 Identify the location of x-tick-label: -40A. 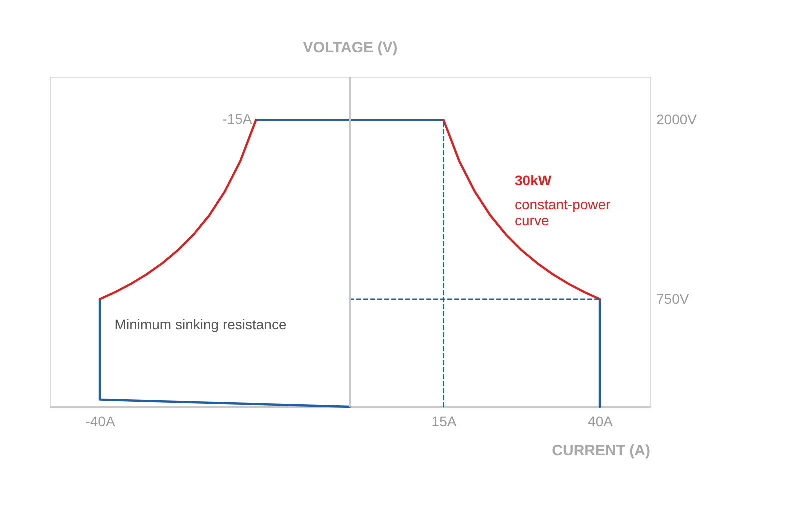
(101, 422).